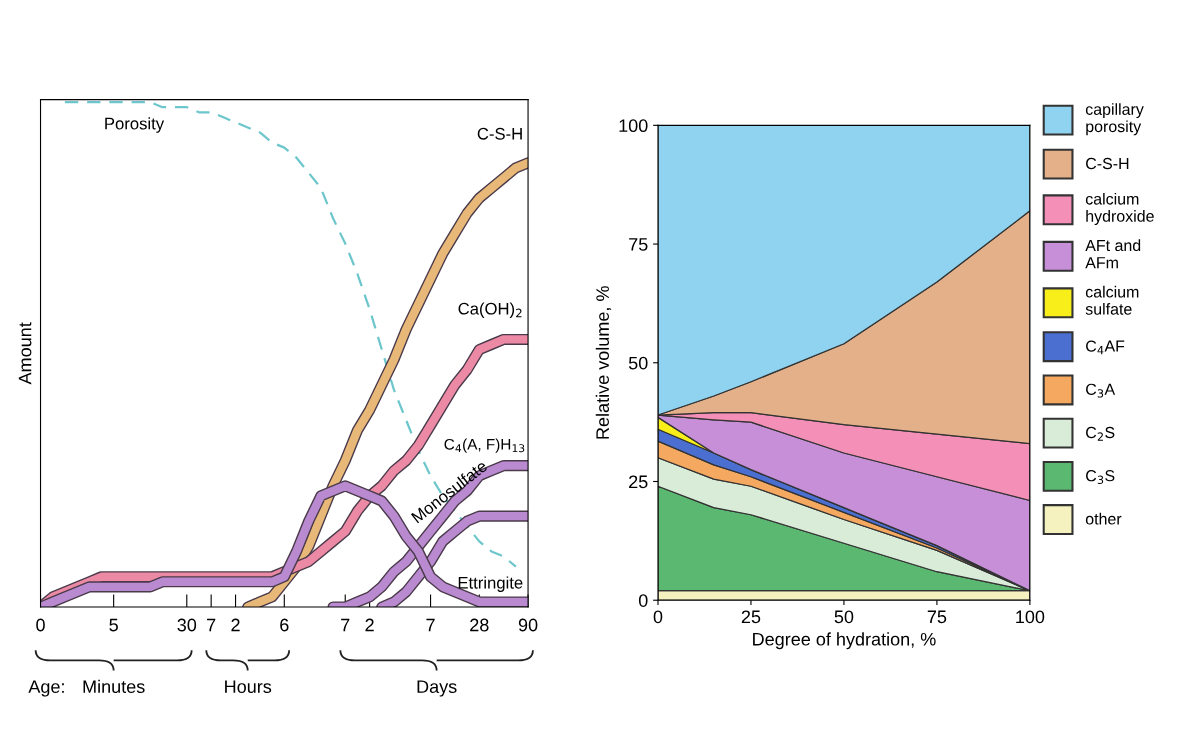 The image size is (1192, 755). What do you see at coordinates (1103, 518) in the screenshot?
I see `legend-label: other` at bounding box center [1103, 518].